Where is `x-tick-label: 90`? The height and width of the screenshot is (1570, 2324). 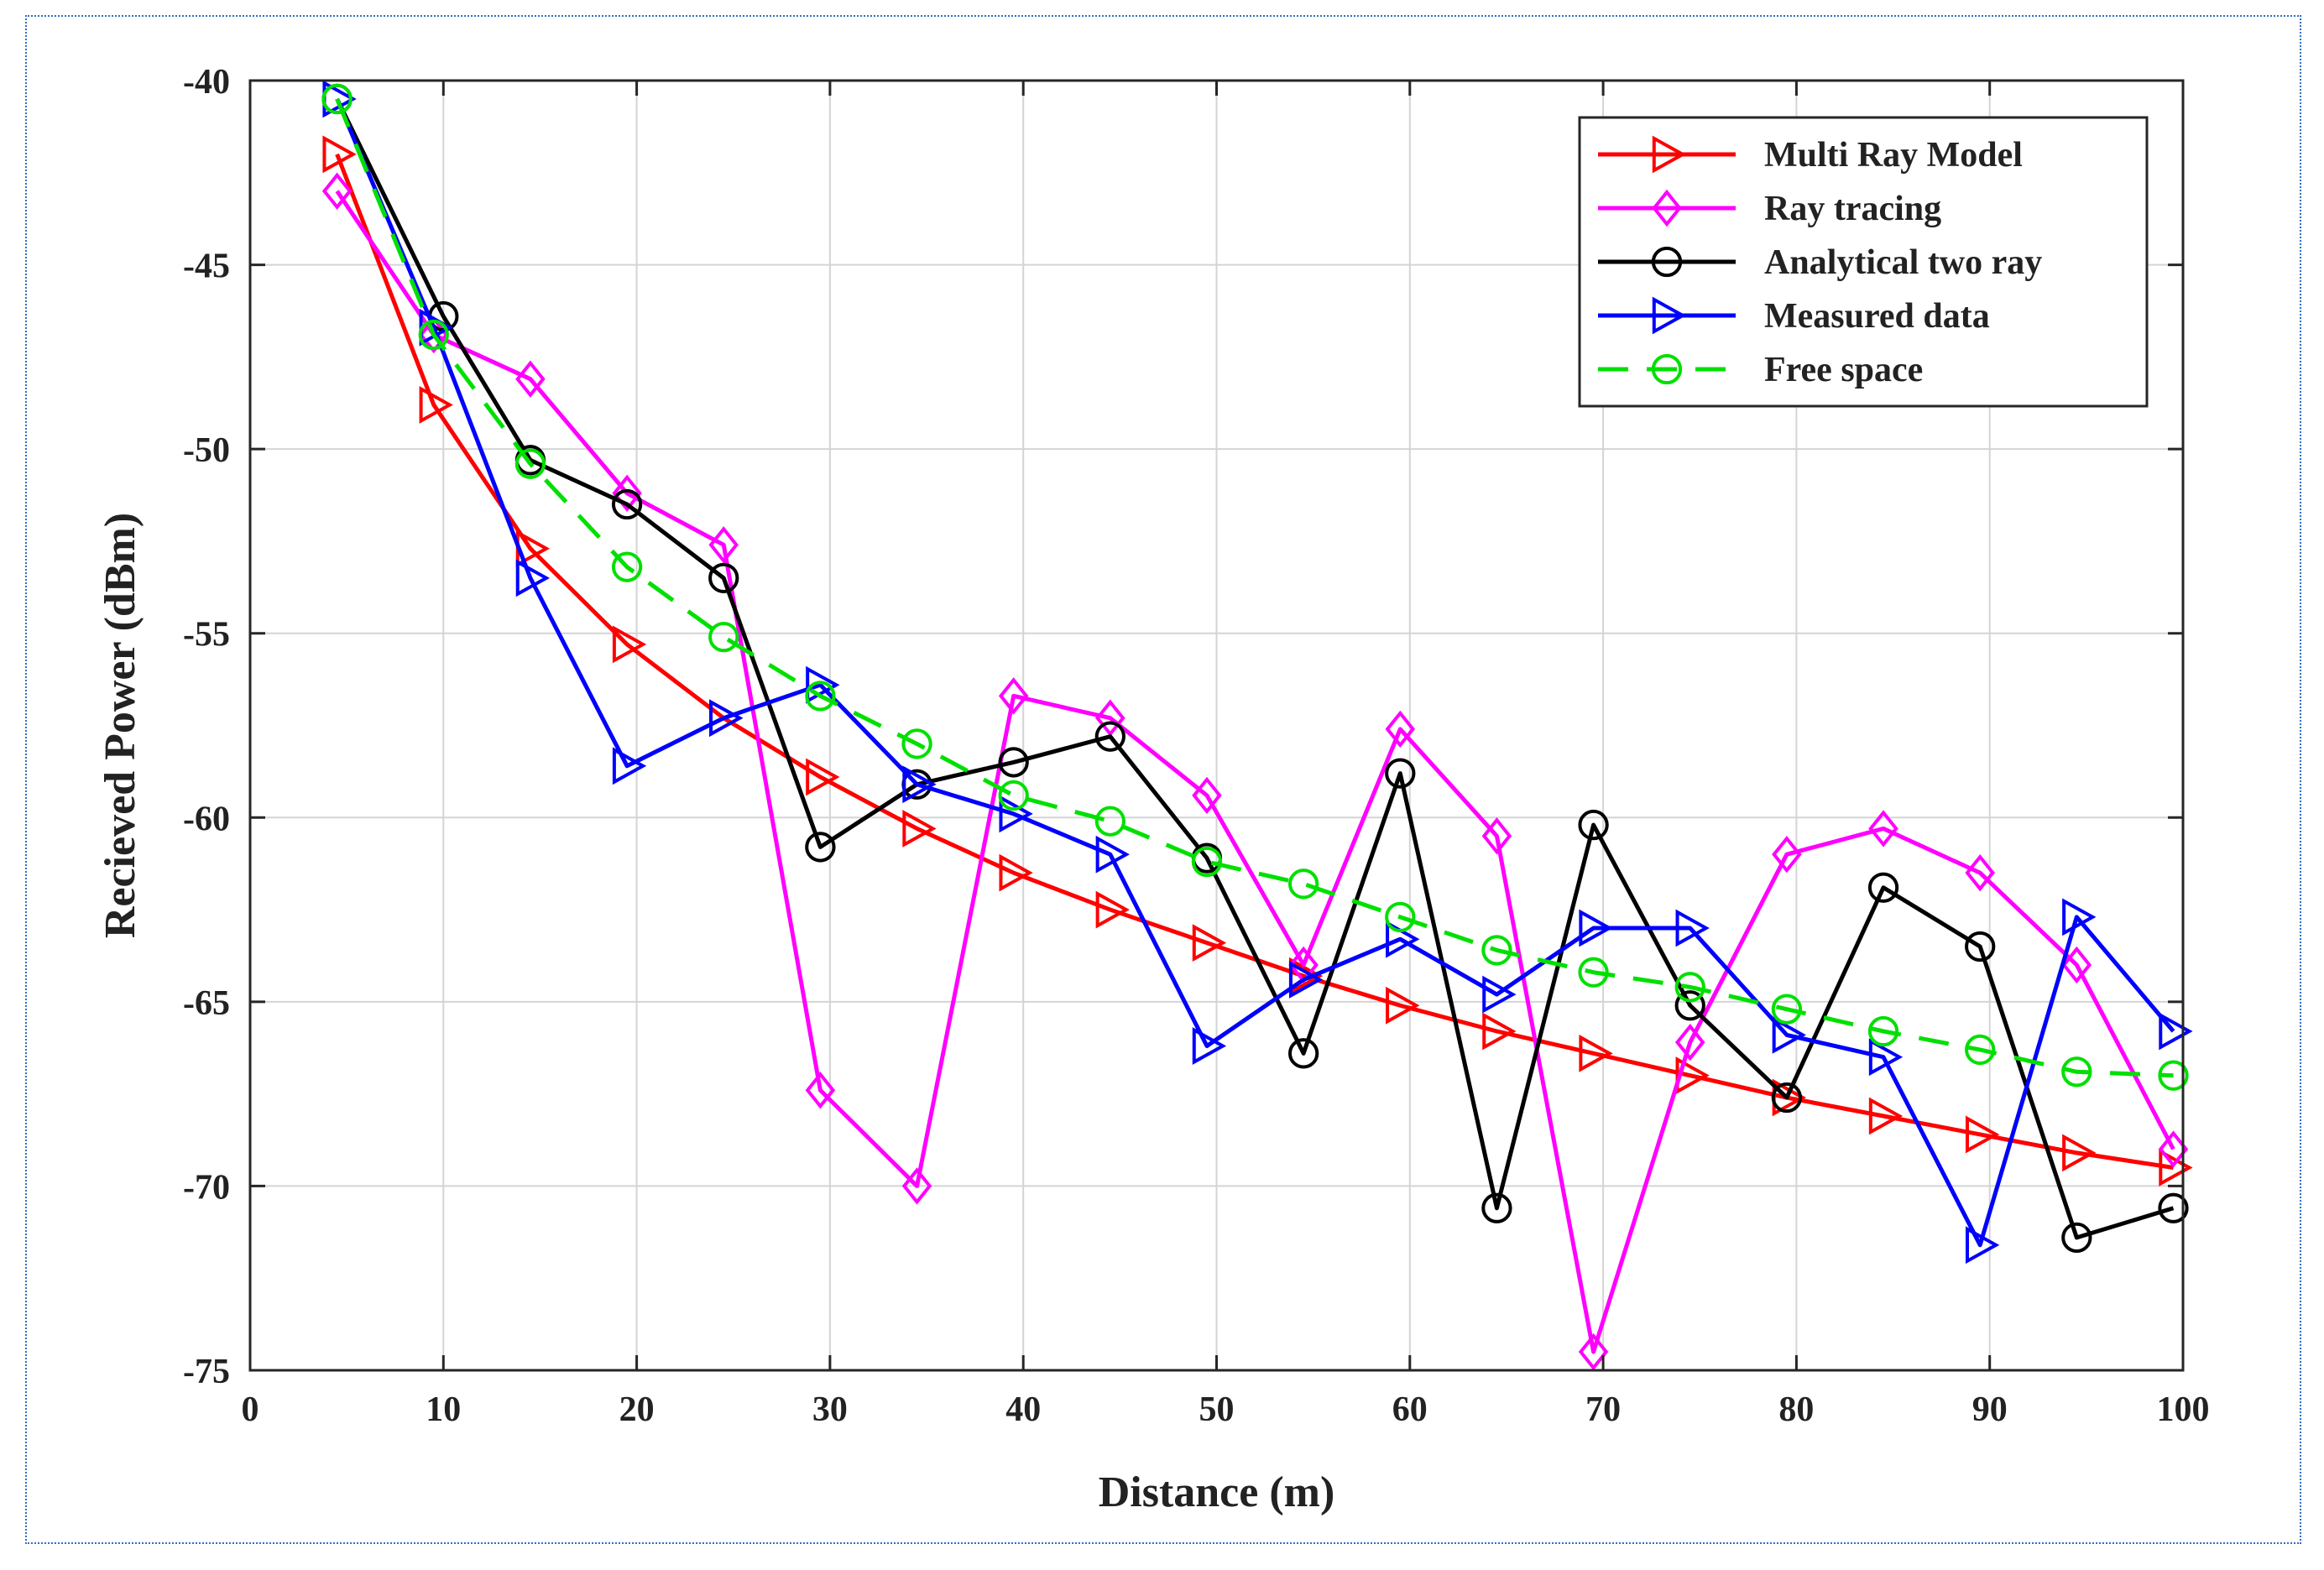
x-tick-label: 90 is located at coordinates (1990, 1409).